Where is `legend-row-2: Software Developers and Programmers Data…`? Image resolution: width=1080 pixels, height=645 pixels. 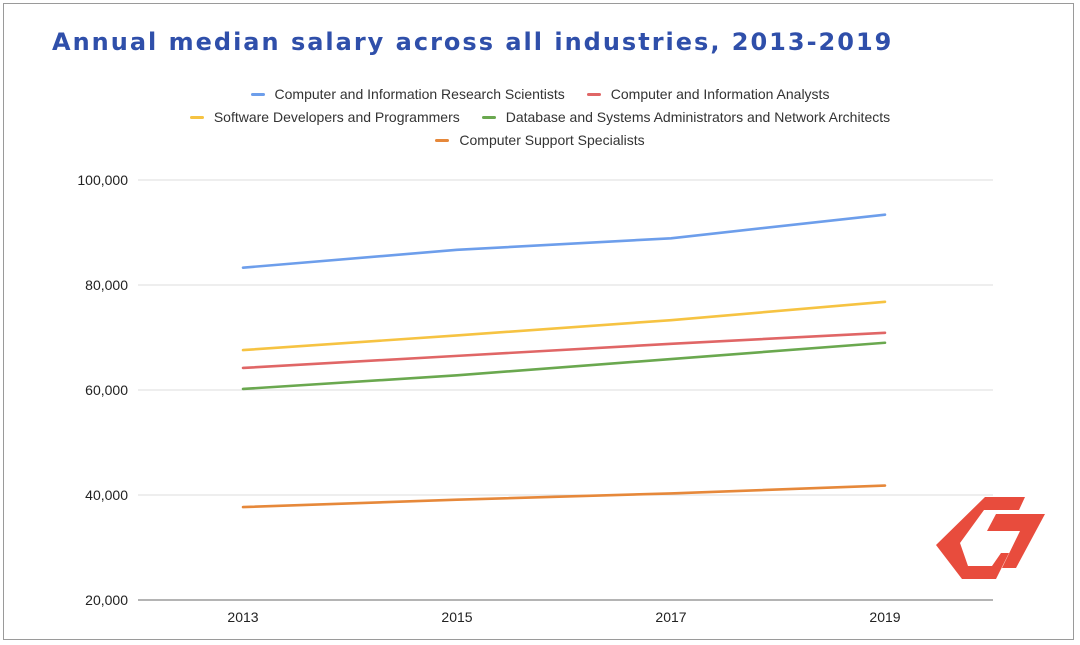 legend-row-2: Software Developers and Programmers Data… is located at coordinates (540, 117).